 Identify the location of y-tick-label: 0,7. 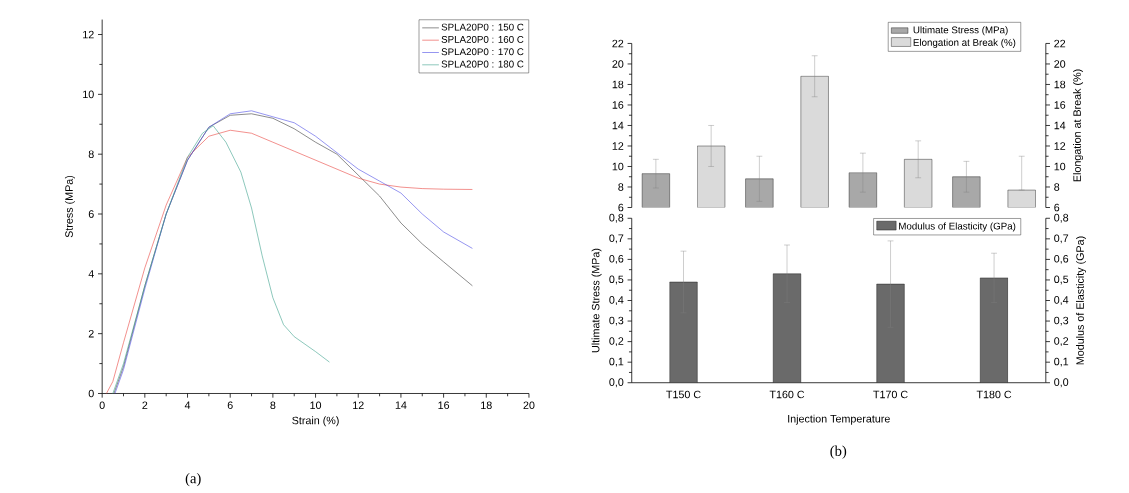
(616, 239).